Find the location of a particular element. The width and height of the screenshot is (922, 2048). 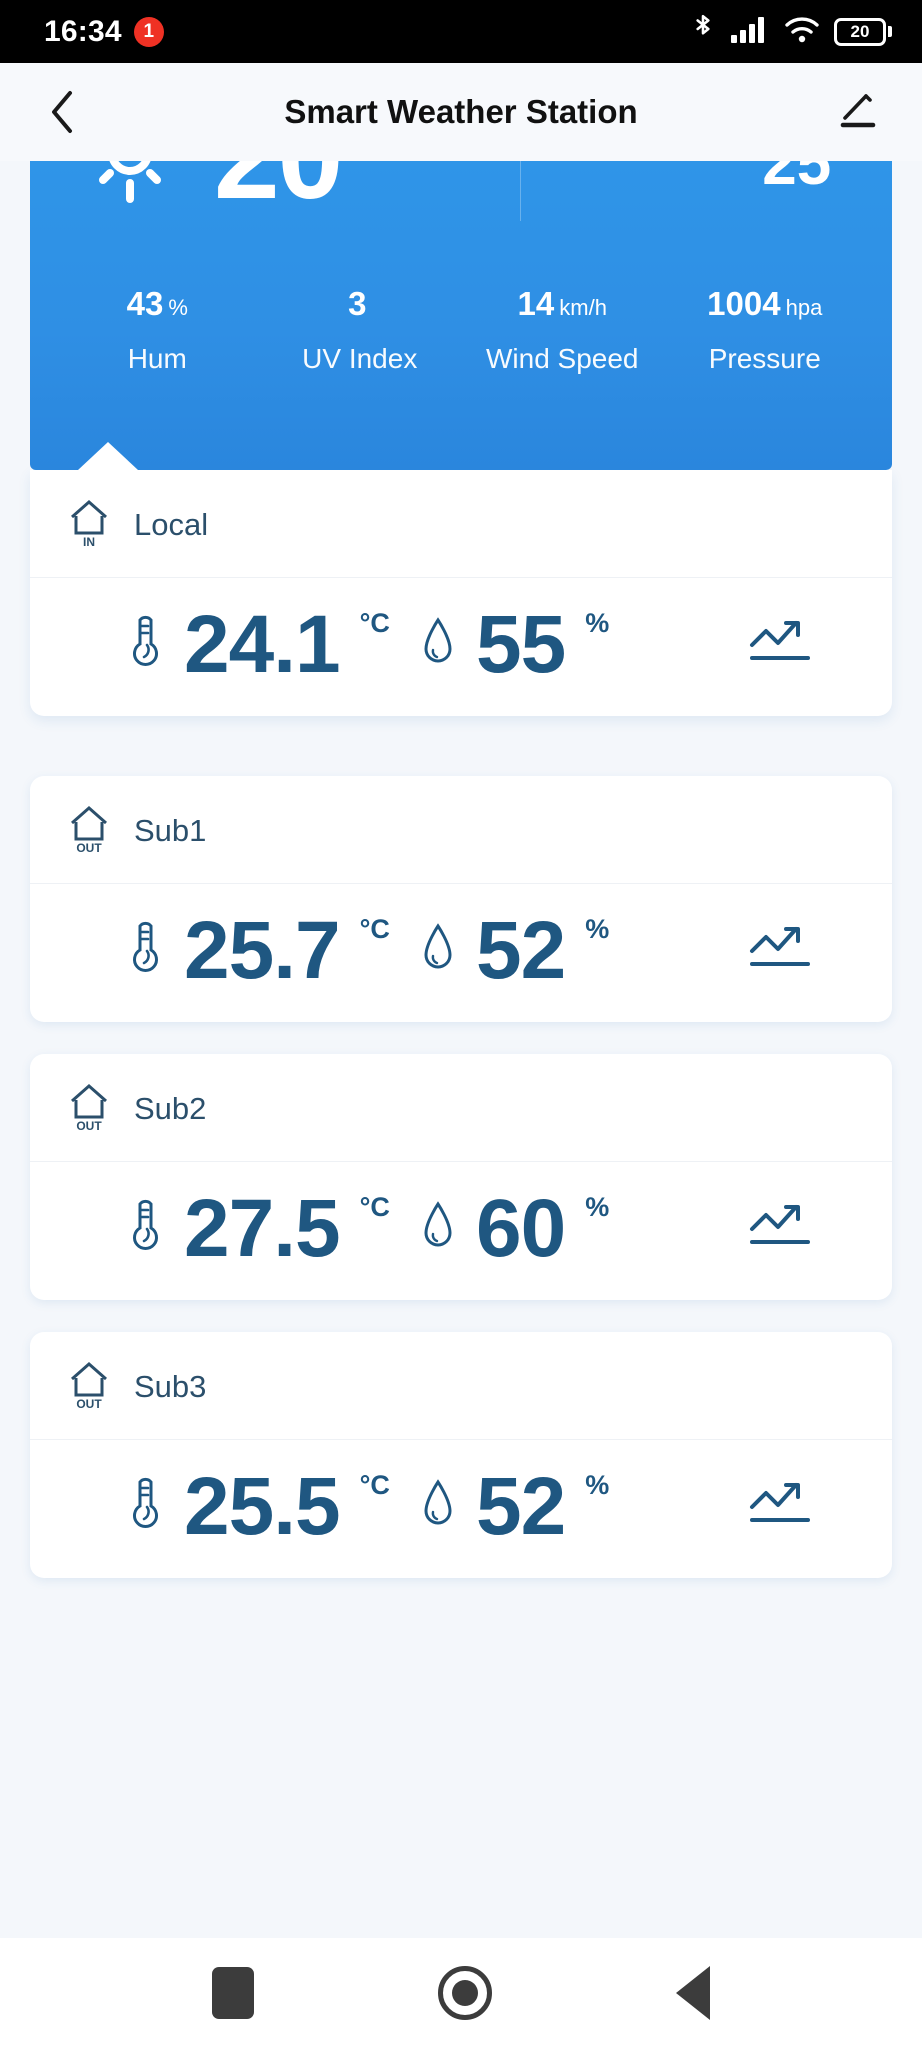

sensor-card-header: OUT Sub3 is located at coordinates (461, 1386).